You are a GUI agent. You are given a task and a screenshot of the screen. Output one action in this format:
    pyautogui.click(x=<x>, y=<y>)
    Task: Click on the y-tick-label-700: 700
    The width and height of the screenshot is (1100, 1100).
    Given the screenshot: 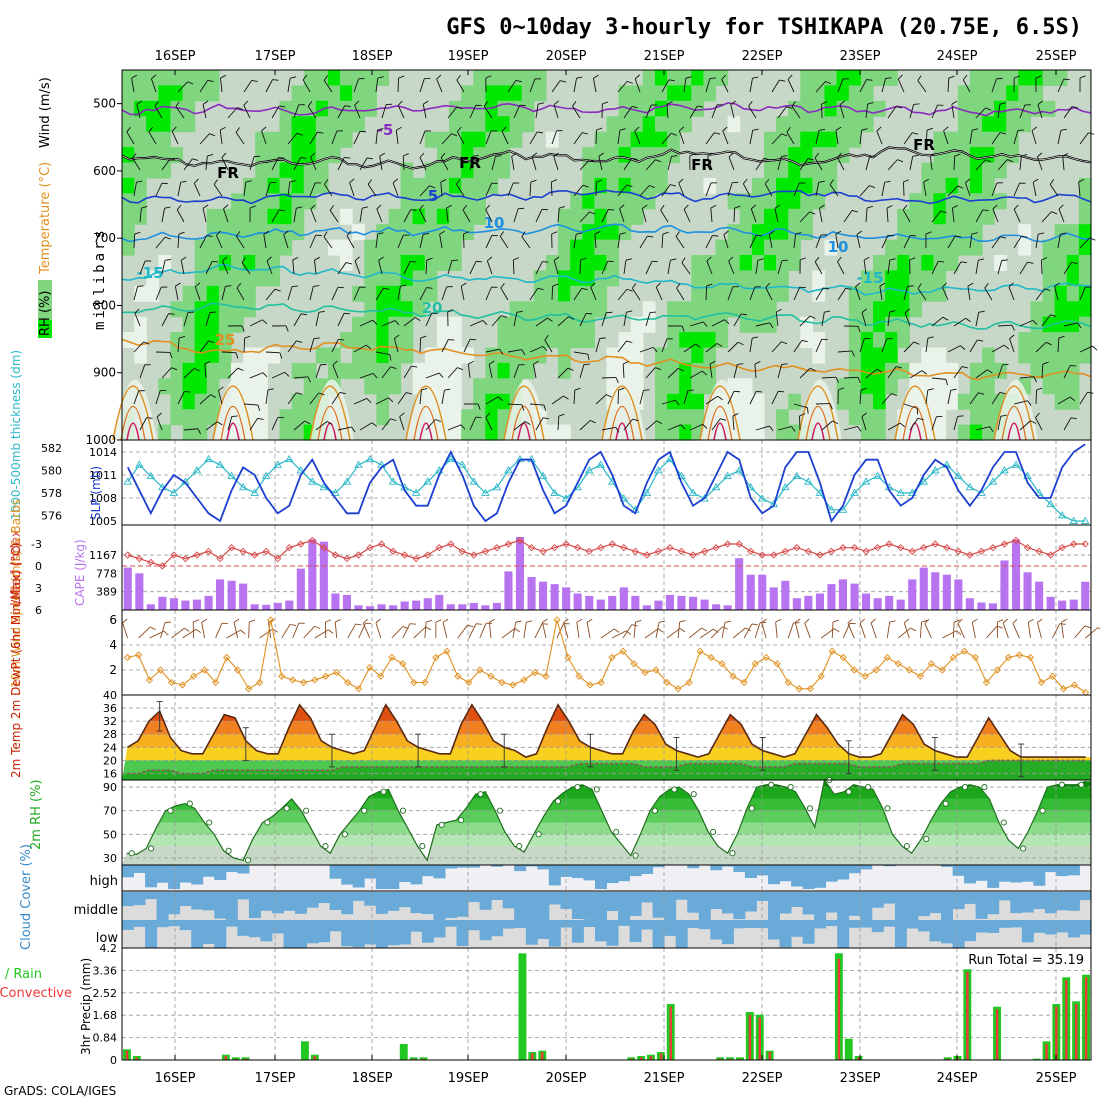 What is the action you would take?
    pyautogui.click(x=104, y=238)
    